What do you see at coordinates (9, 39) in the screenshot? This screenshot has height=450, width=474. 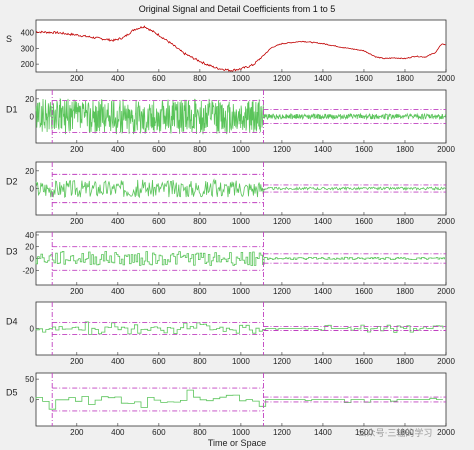 I see `y-axis-label: S` at bounding box center [9, 39].